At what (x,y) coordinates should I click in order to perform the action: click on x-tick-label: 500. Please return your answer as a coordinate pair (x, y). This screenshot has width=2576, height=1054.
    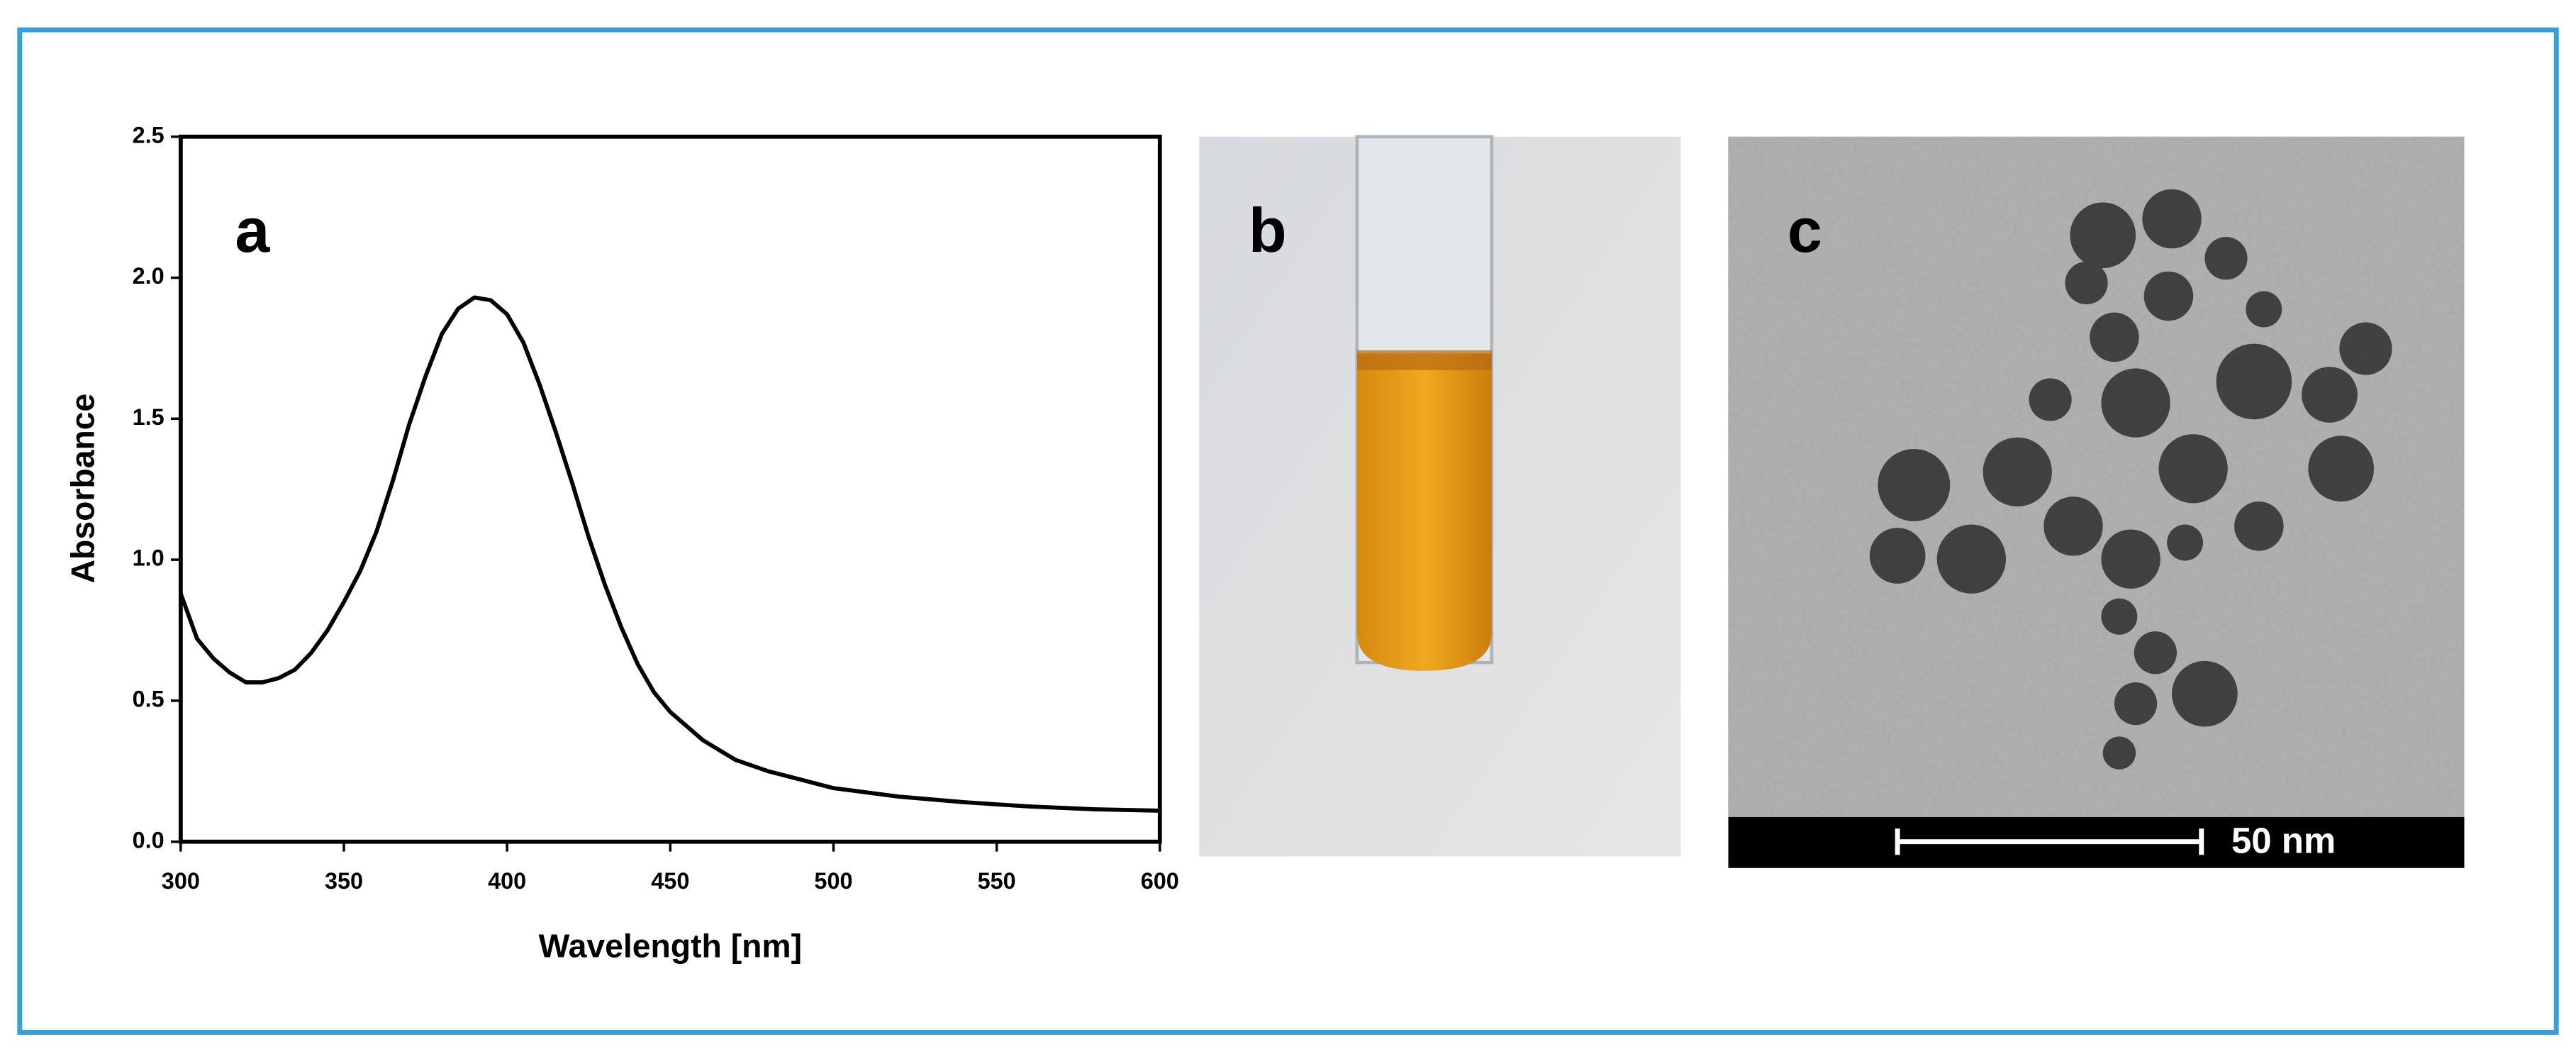
    Looking at the image, I should click on (833, 881).